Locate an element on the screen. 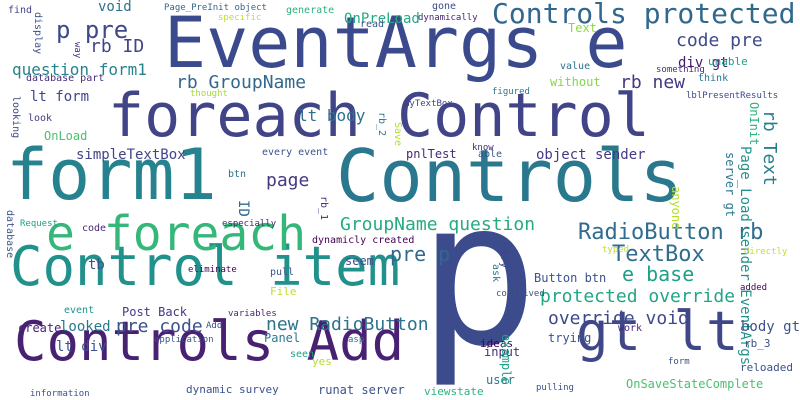 This screenshot has width=800, height=400. cloud-word: body gt is located at coordinates (770, 327).